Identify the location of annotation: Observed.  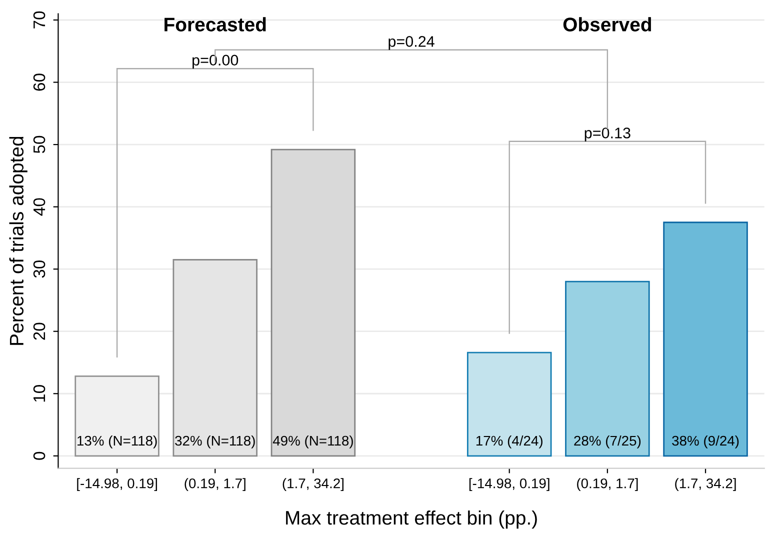
(607, 24).